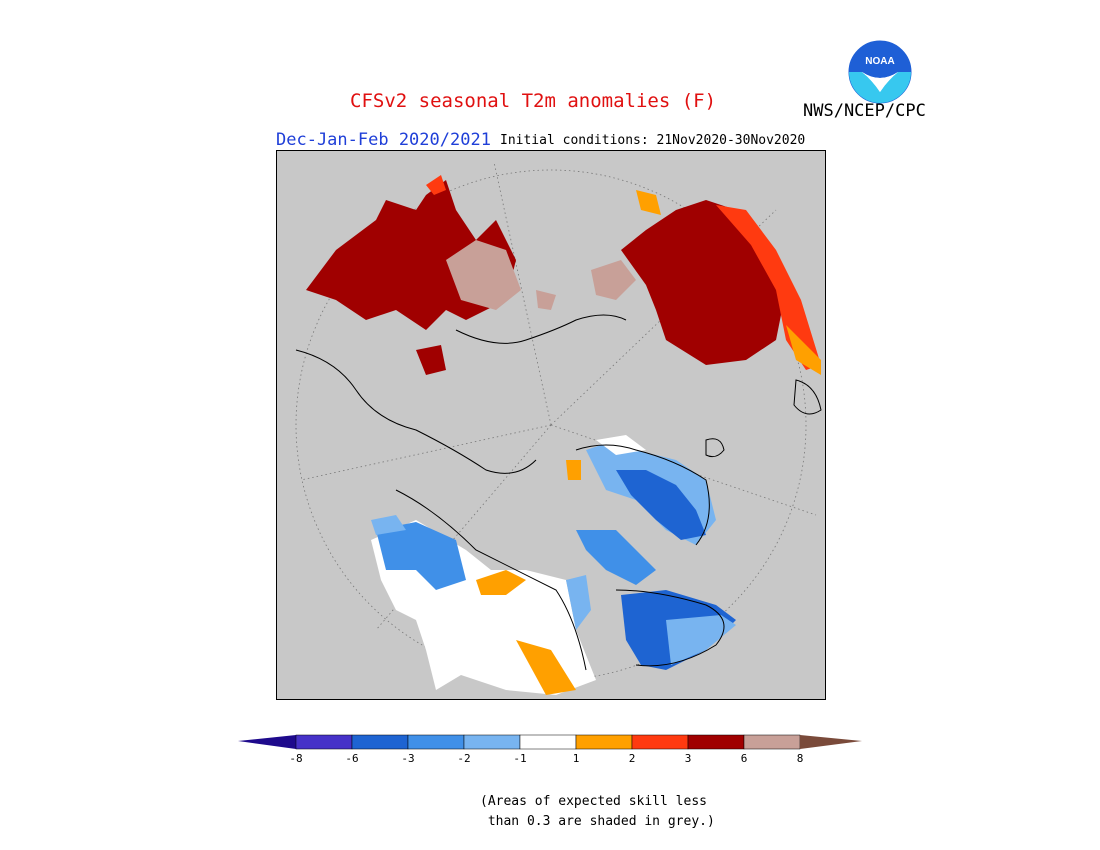  I want to click on initial-conditions-label: Initial conditions: 21Nov2020-30Nov2020, so click(653, 140).